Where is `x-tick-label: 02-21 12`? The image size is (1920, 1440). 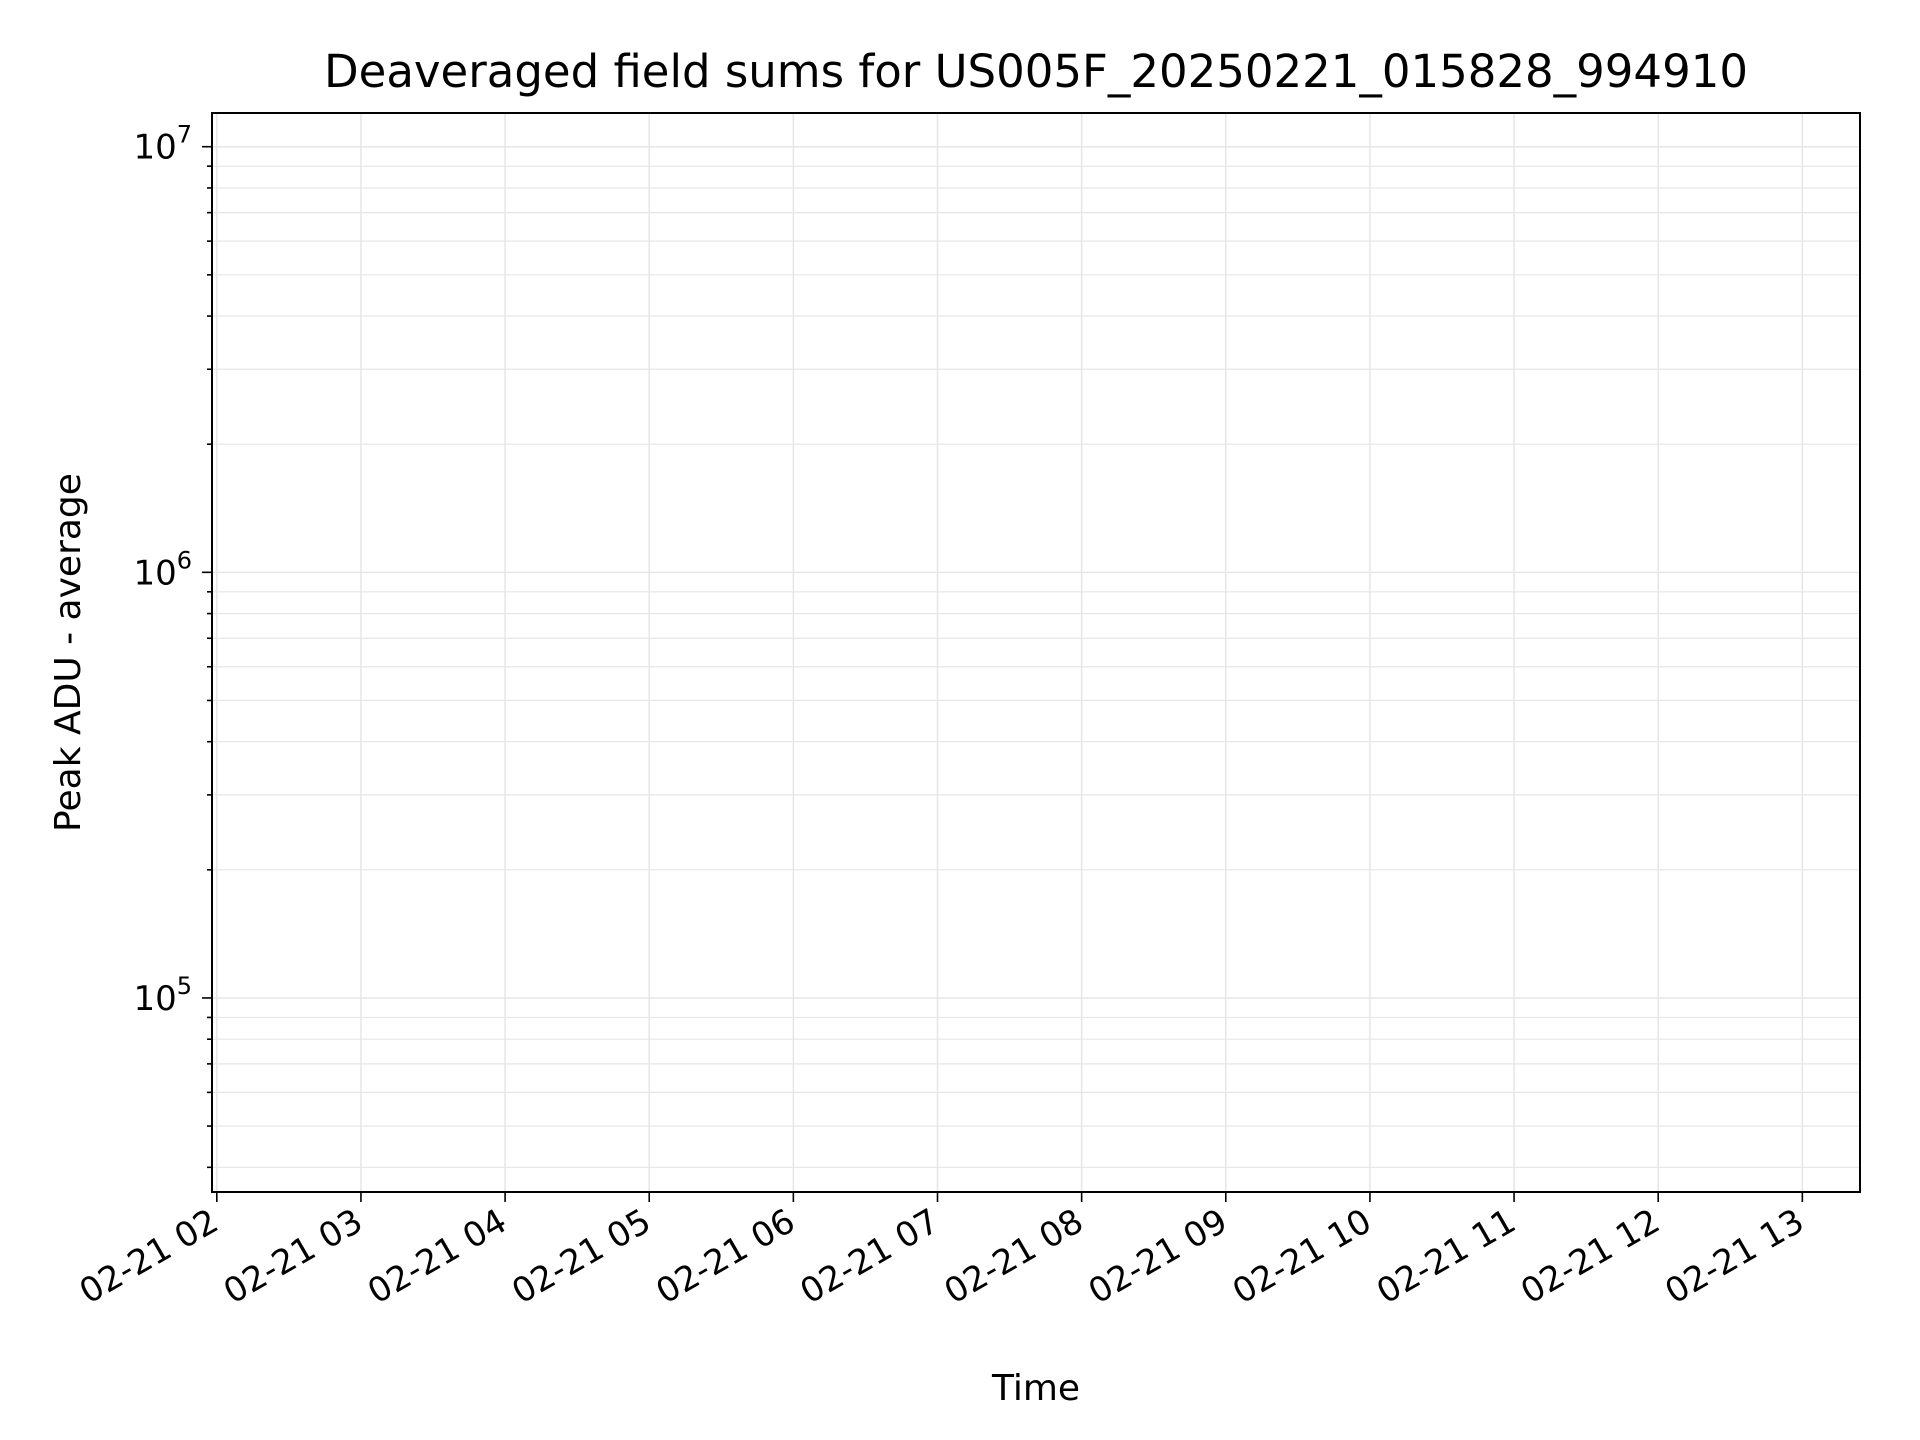 x-tick-label: 02-21 12 is located at coordinates (1590, 1256).